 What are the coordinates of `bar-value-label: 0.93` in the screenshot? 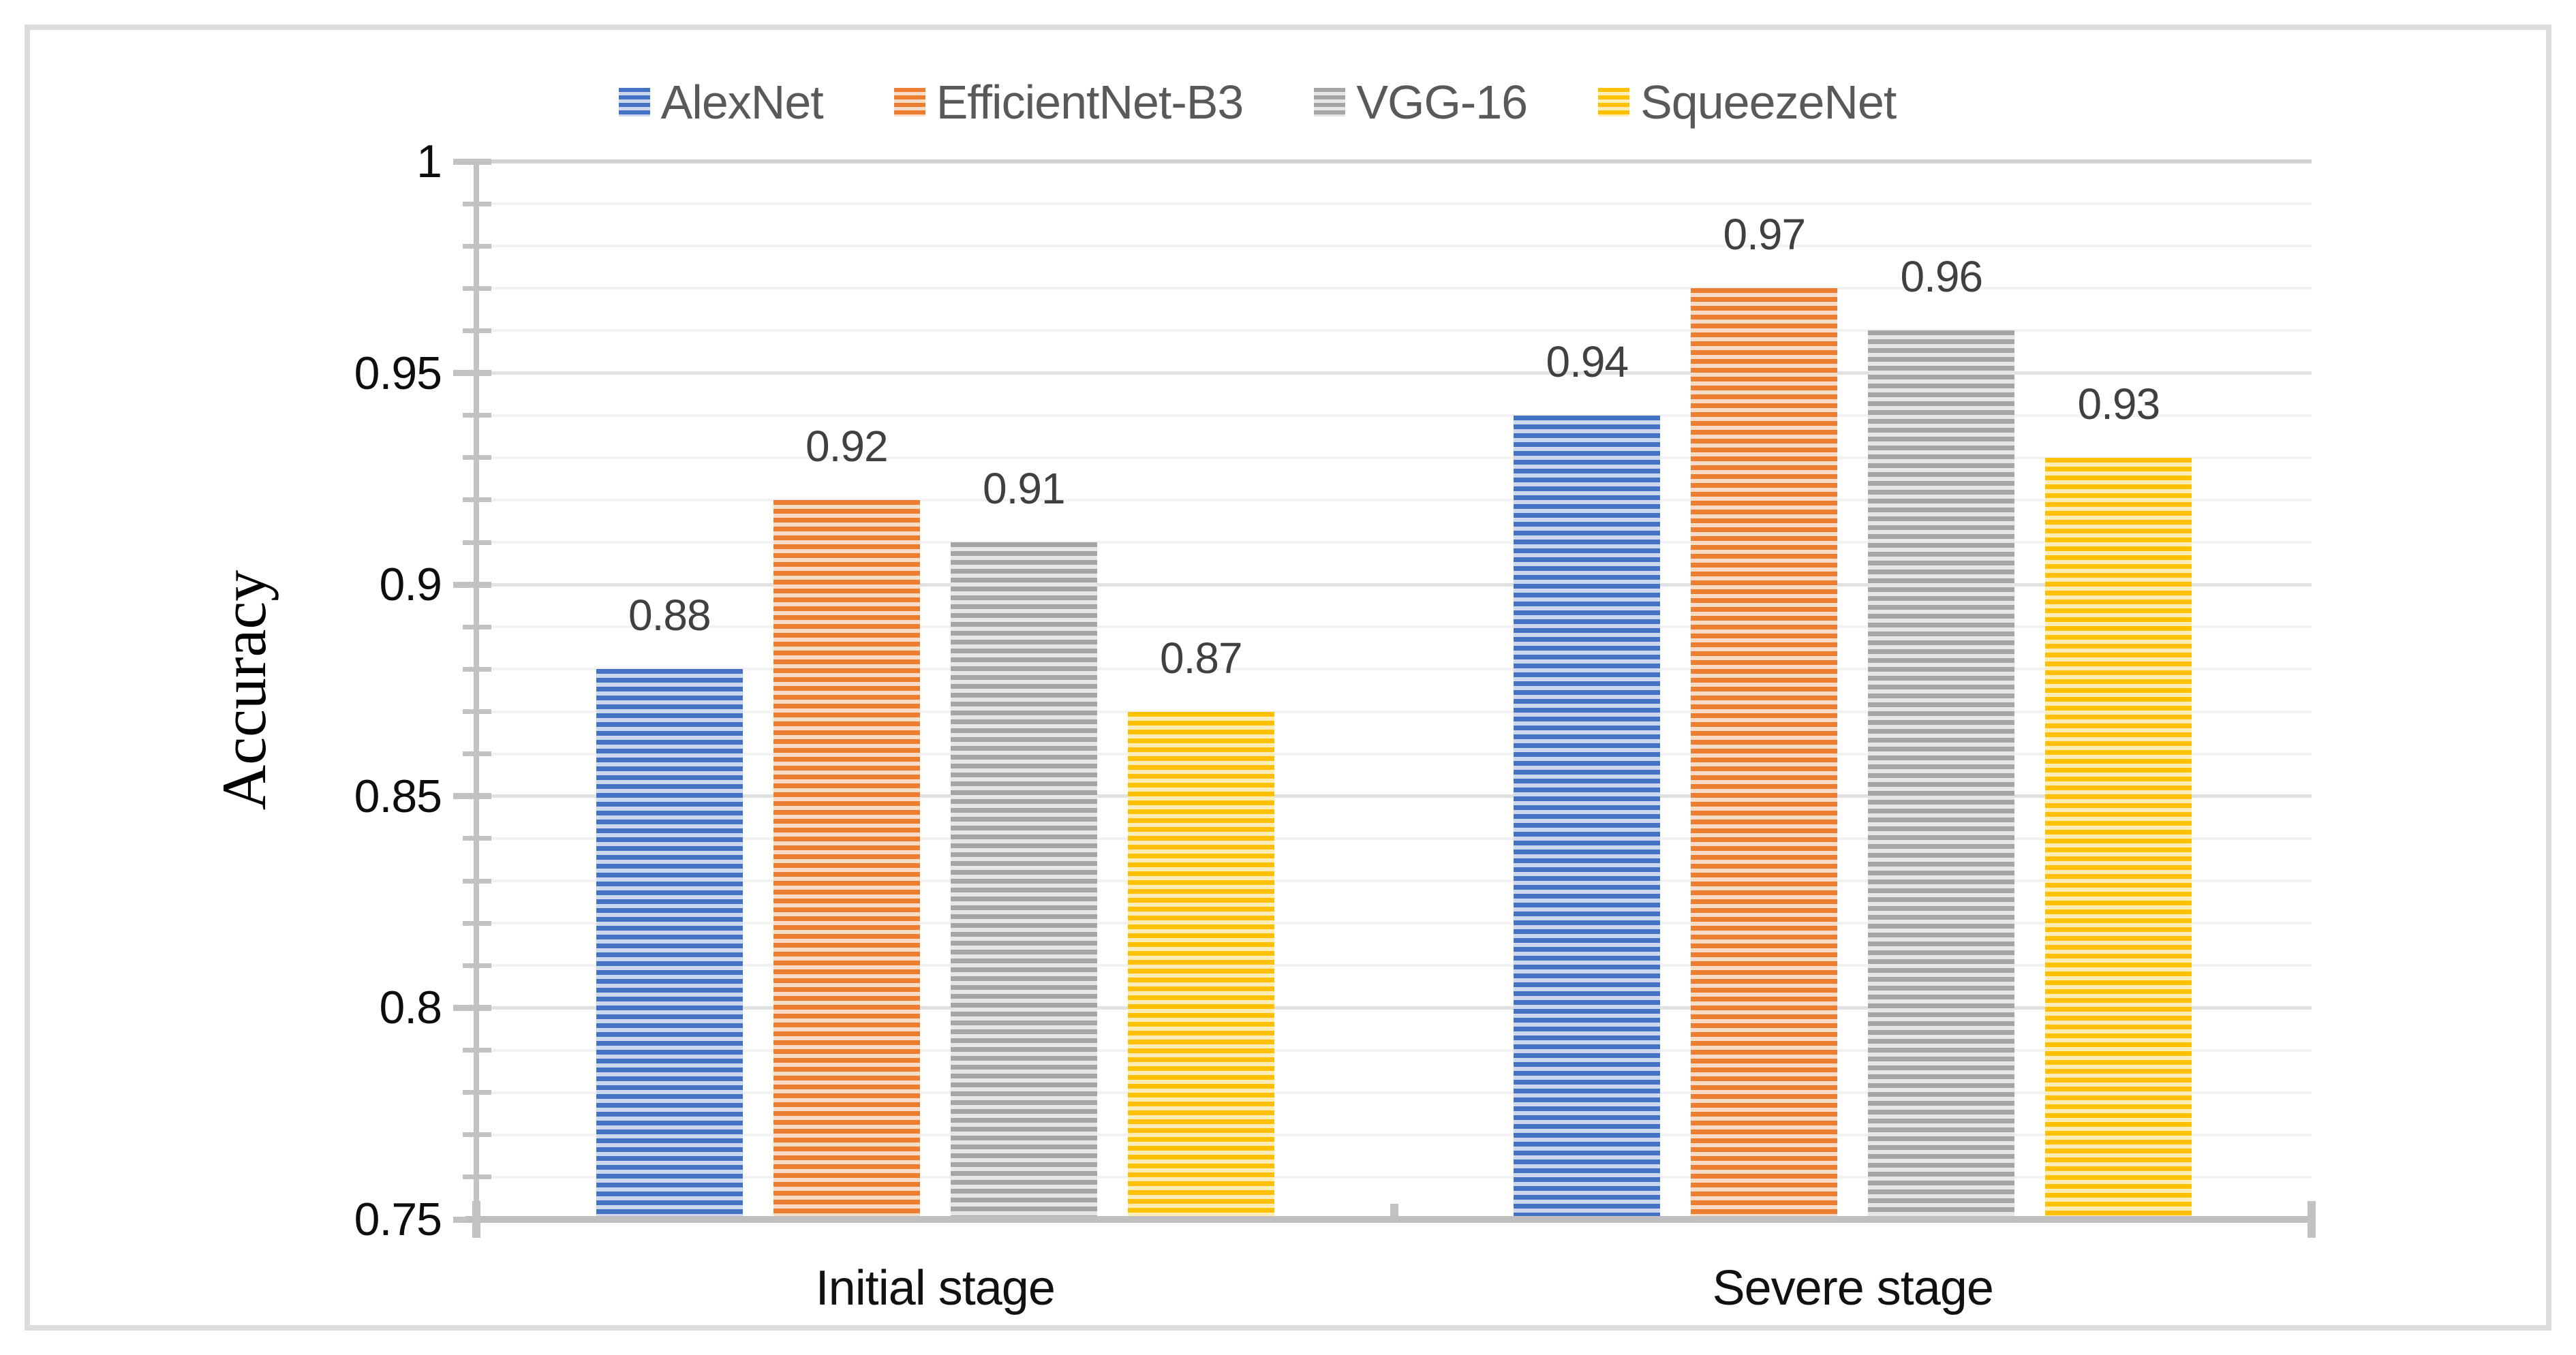 It's located at (2118, 404).